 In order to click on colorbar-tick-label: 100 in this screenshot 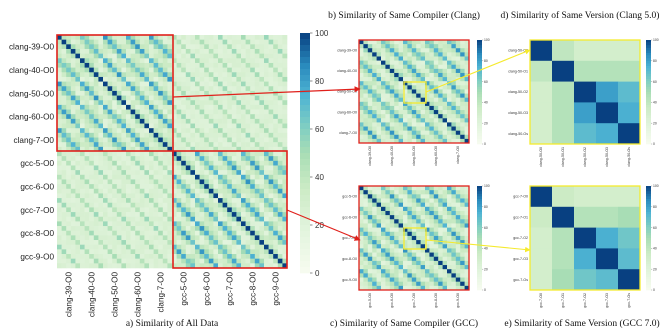, I will do `click(487, 186)`.